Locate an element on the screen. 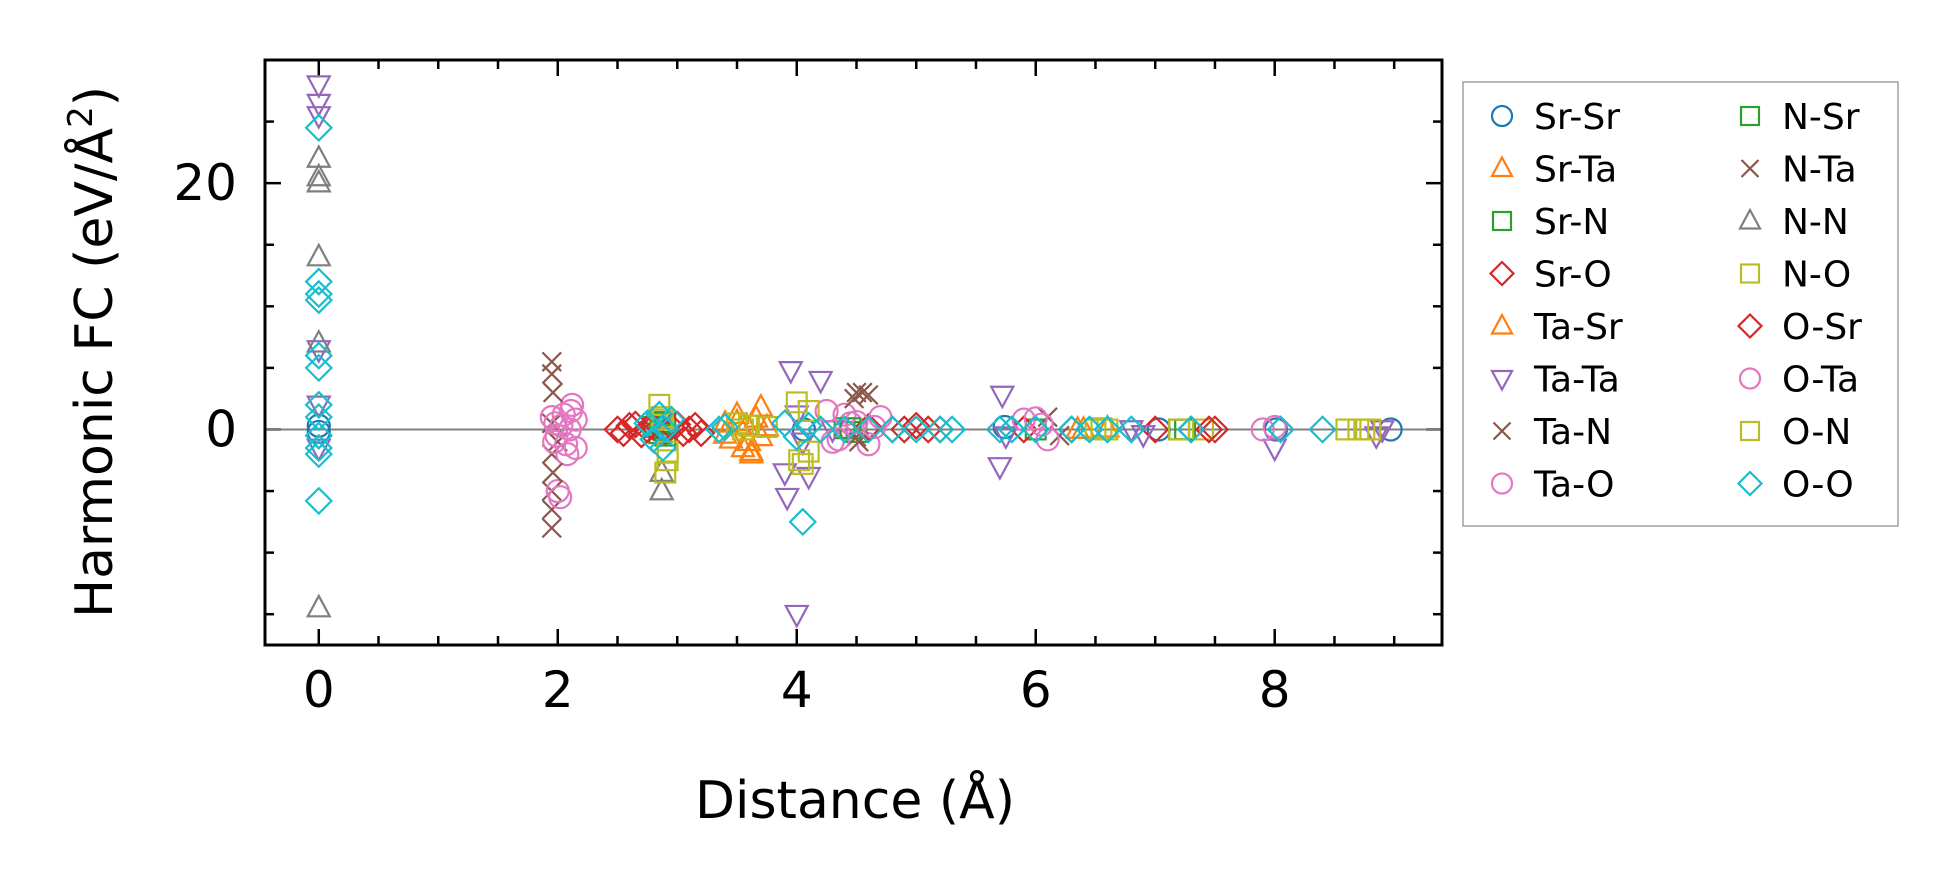  legend-label: N-O is located at coordinates (1816, 275).